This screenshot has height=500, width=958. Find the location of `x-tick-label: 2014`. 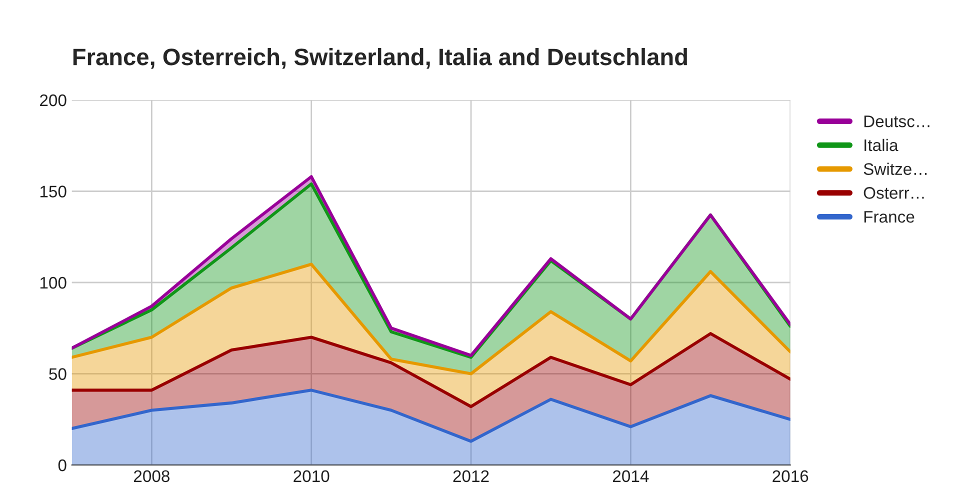

x-tick-label: 2014 is located at coordinates (630, 476).